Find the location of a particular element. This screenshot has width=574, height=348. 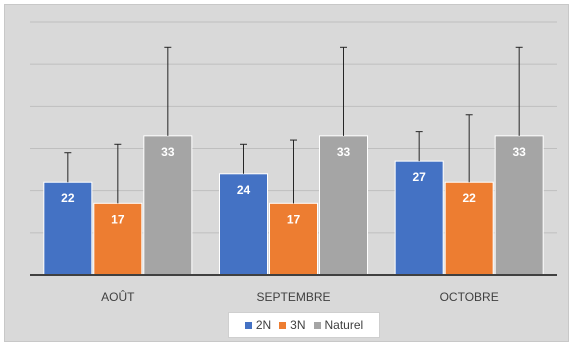

legend-label-2n: 2N is located at coordinates (263, 325).